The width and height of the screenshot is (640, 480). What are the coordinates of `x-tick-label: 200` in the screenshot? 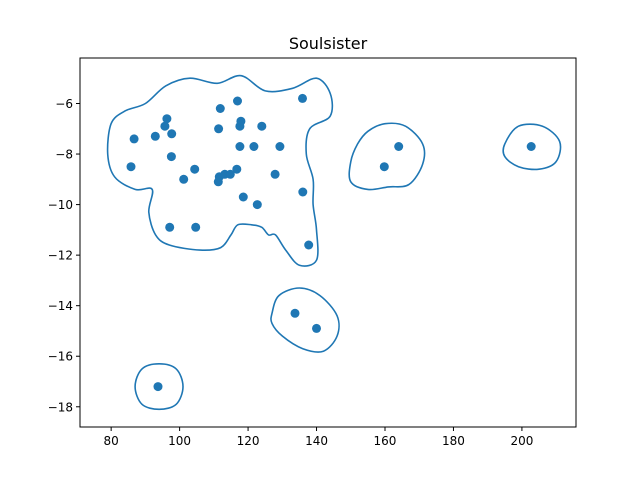 It's located at (521, 441).